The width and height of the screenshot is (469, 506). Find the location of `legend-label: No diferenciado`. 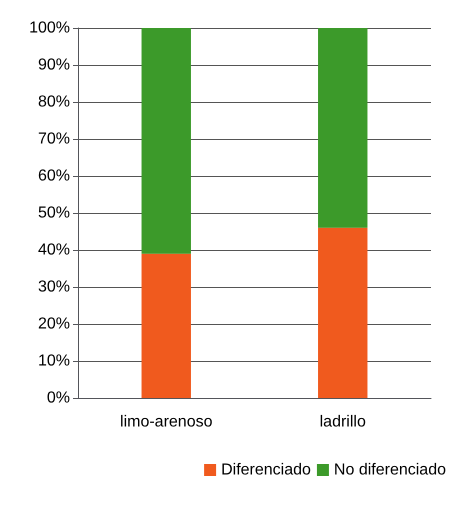

legend-label: No diferenciado is located at coordinates (390, 470).